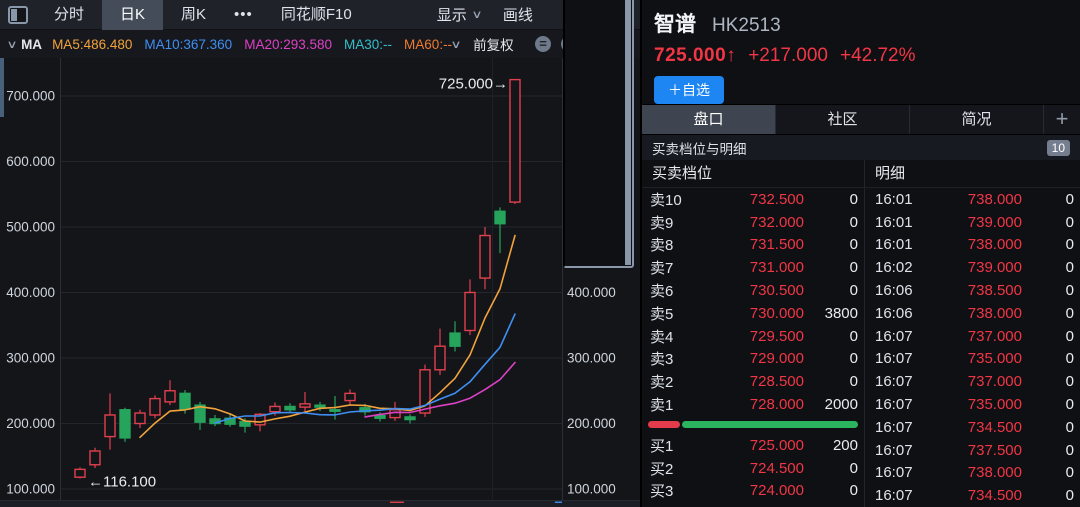 This screenshot has height=507, width=1080. Describe the element at coordinates (972, 313) in the screenshot. I see `trade-detail-row: 16:06 738.000 0` at that location.